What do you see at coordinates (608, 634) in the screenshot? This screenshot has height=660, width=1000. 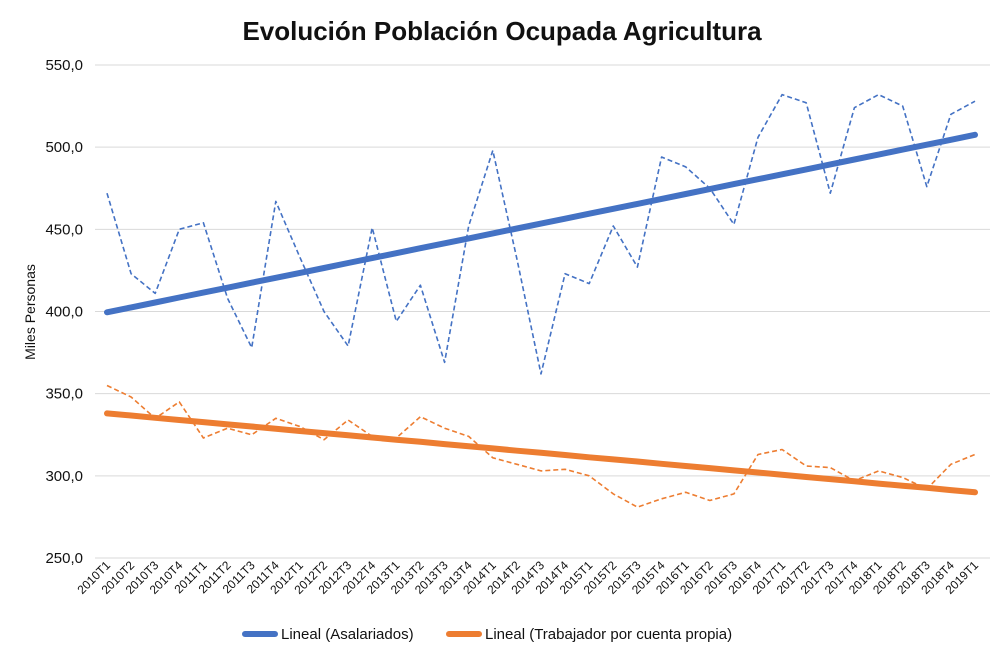 I see `legend-label: Lineal (Trabajador por cuenta propia)` at bounding box center [608, 634].